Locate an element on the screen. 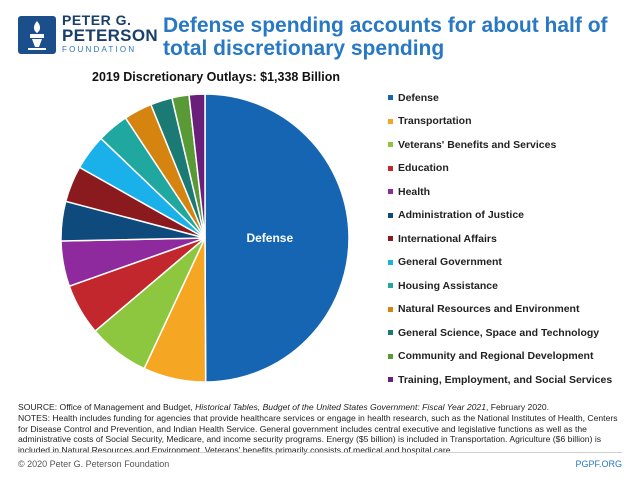  legend-label: Health is located at coordinates (414, 191).